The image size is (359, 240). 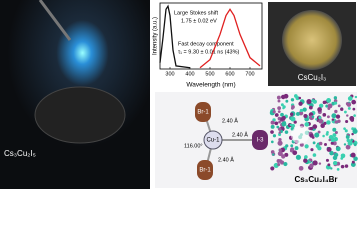 I want to click on atom-cu, so click(x=213, y=140).